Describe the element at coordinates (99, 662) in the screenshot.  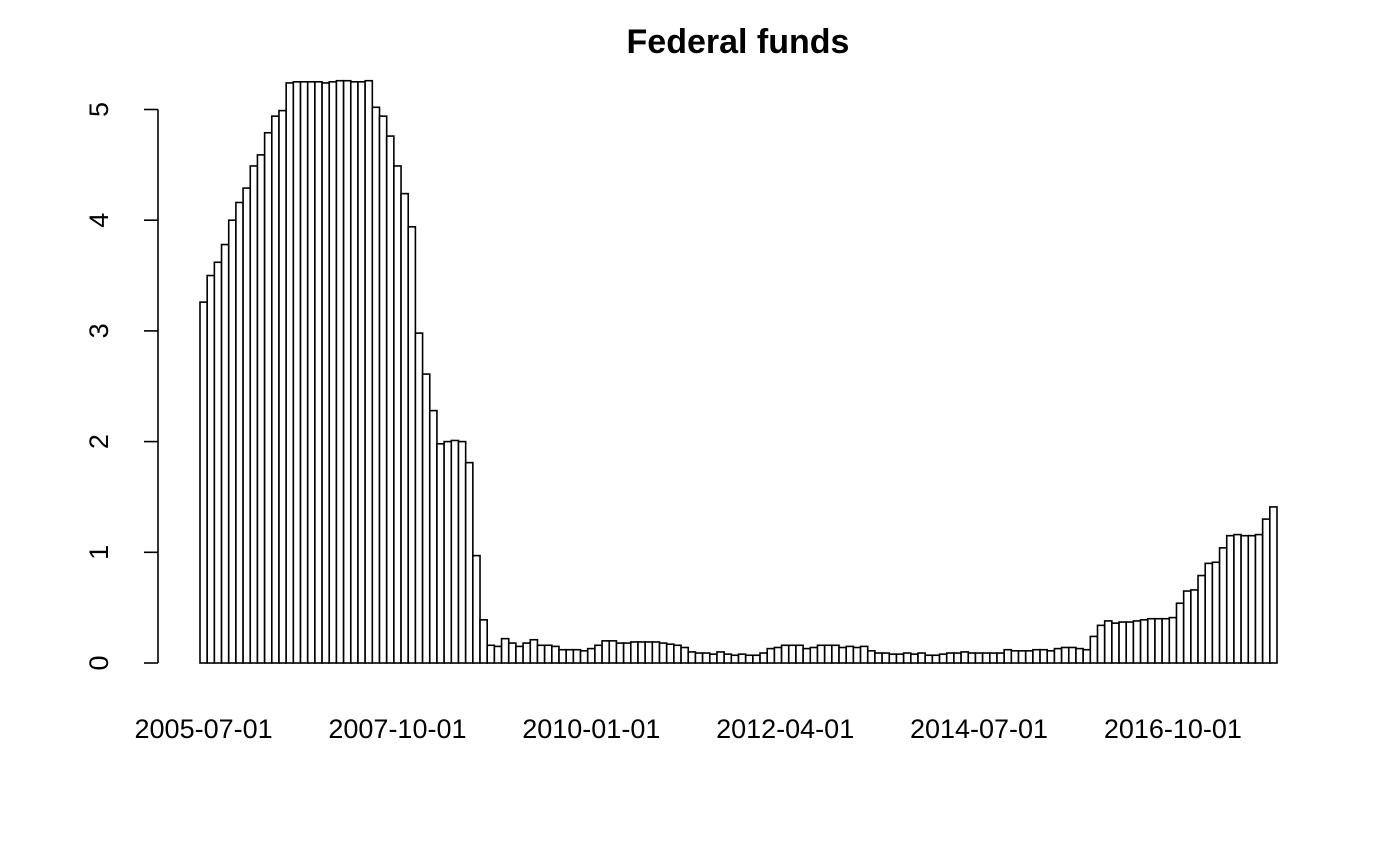
I see `y-tick-label: 0` at that location.